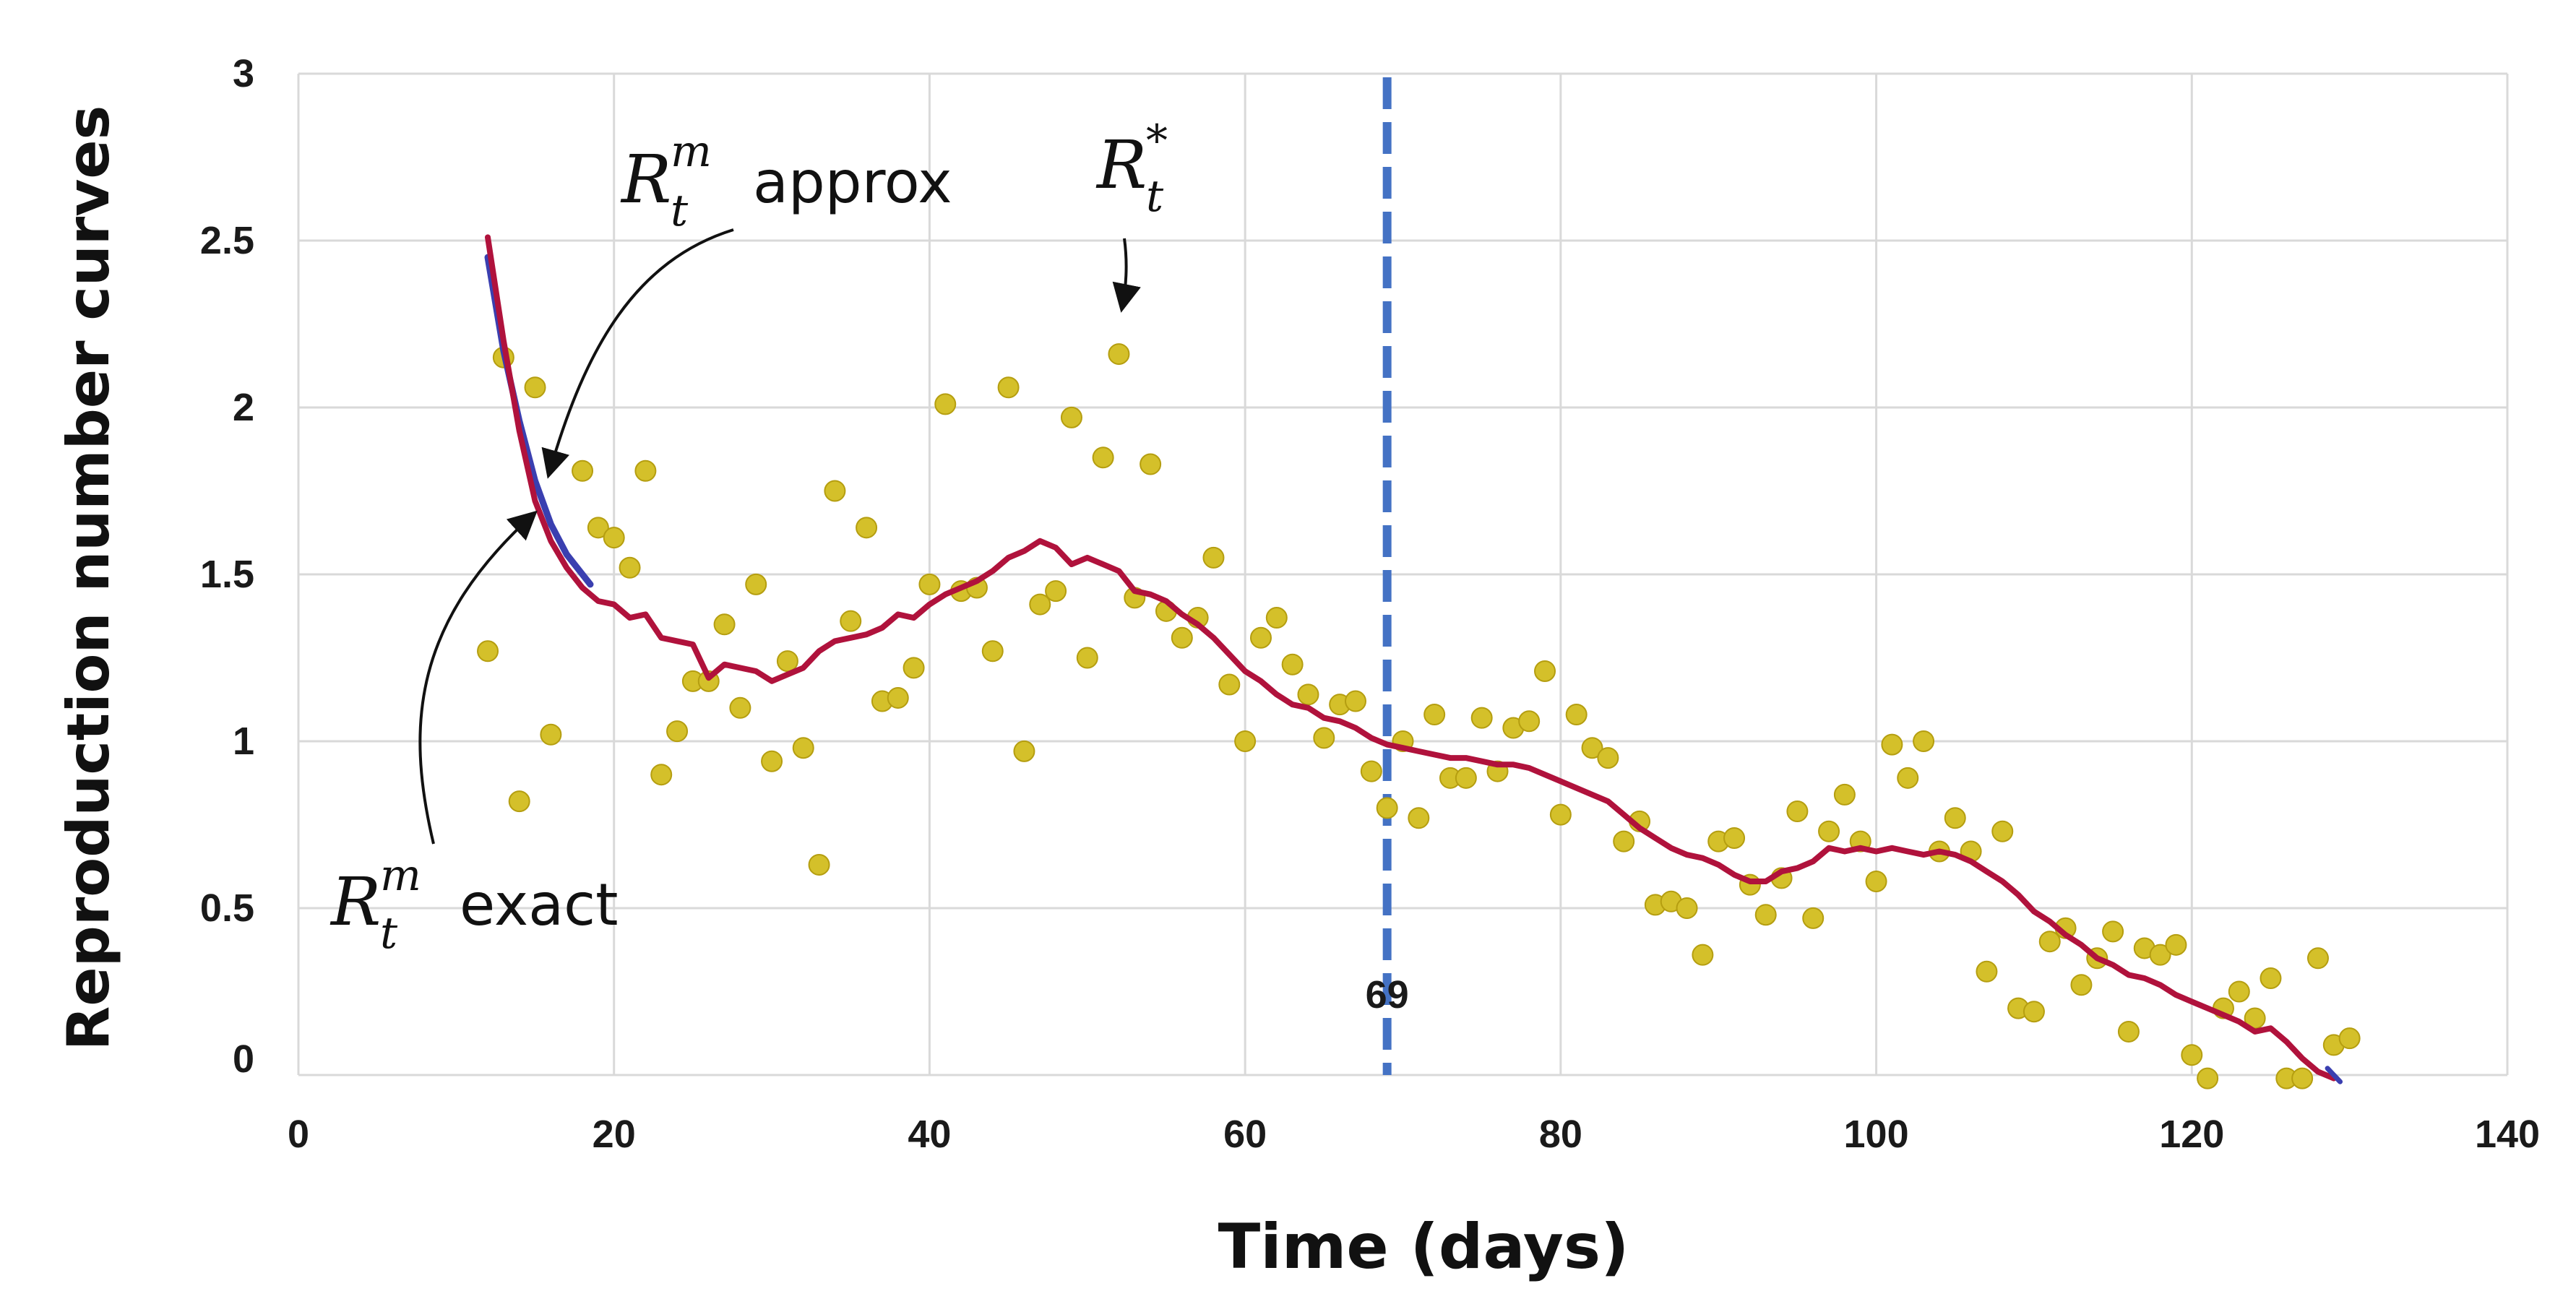 This screenshot has width=2576, height=1312. What do you see at coordinates (614, 1134) in the screenshot?
I see `x-tick-label: 20` at bounding box center [614, 1134].